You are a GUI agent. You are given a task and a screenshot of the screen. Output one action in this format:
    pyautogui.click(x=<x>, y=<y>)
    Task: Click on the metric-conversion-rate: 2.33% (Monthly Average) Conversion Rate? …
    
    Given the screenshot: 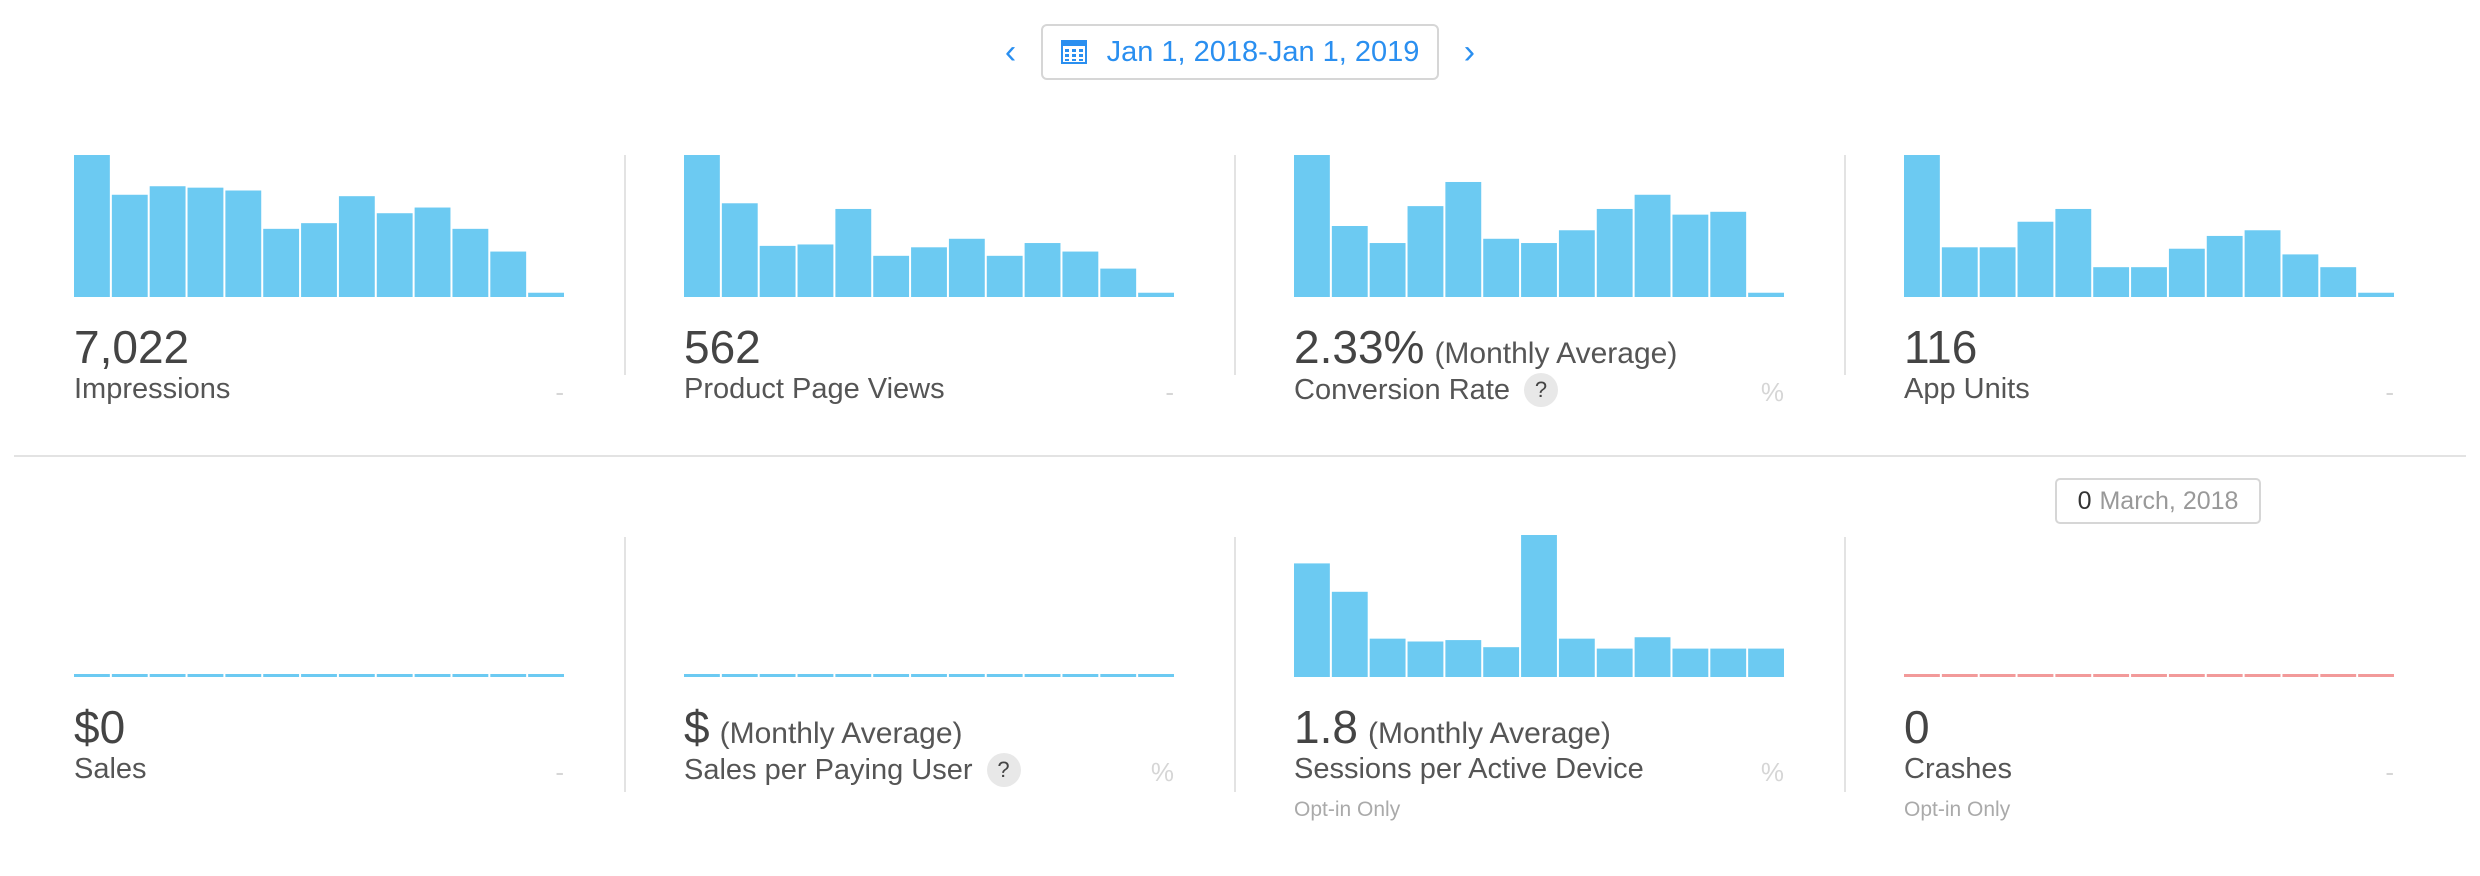 What is the action you would take?
    pyautogui.click(x=1539, y=285)
    